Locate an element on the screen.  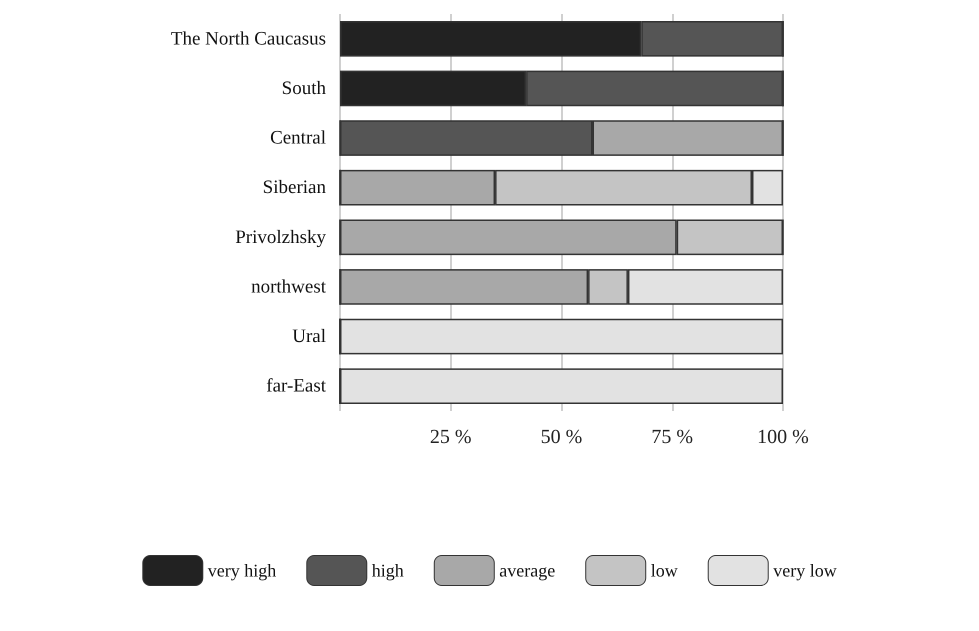
y-tick-label: The North Caucasus is located at coordinates (248, 39).